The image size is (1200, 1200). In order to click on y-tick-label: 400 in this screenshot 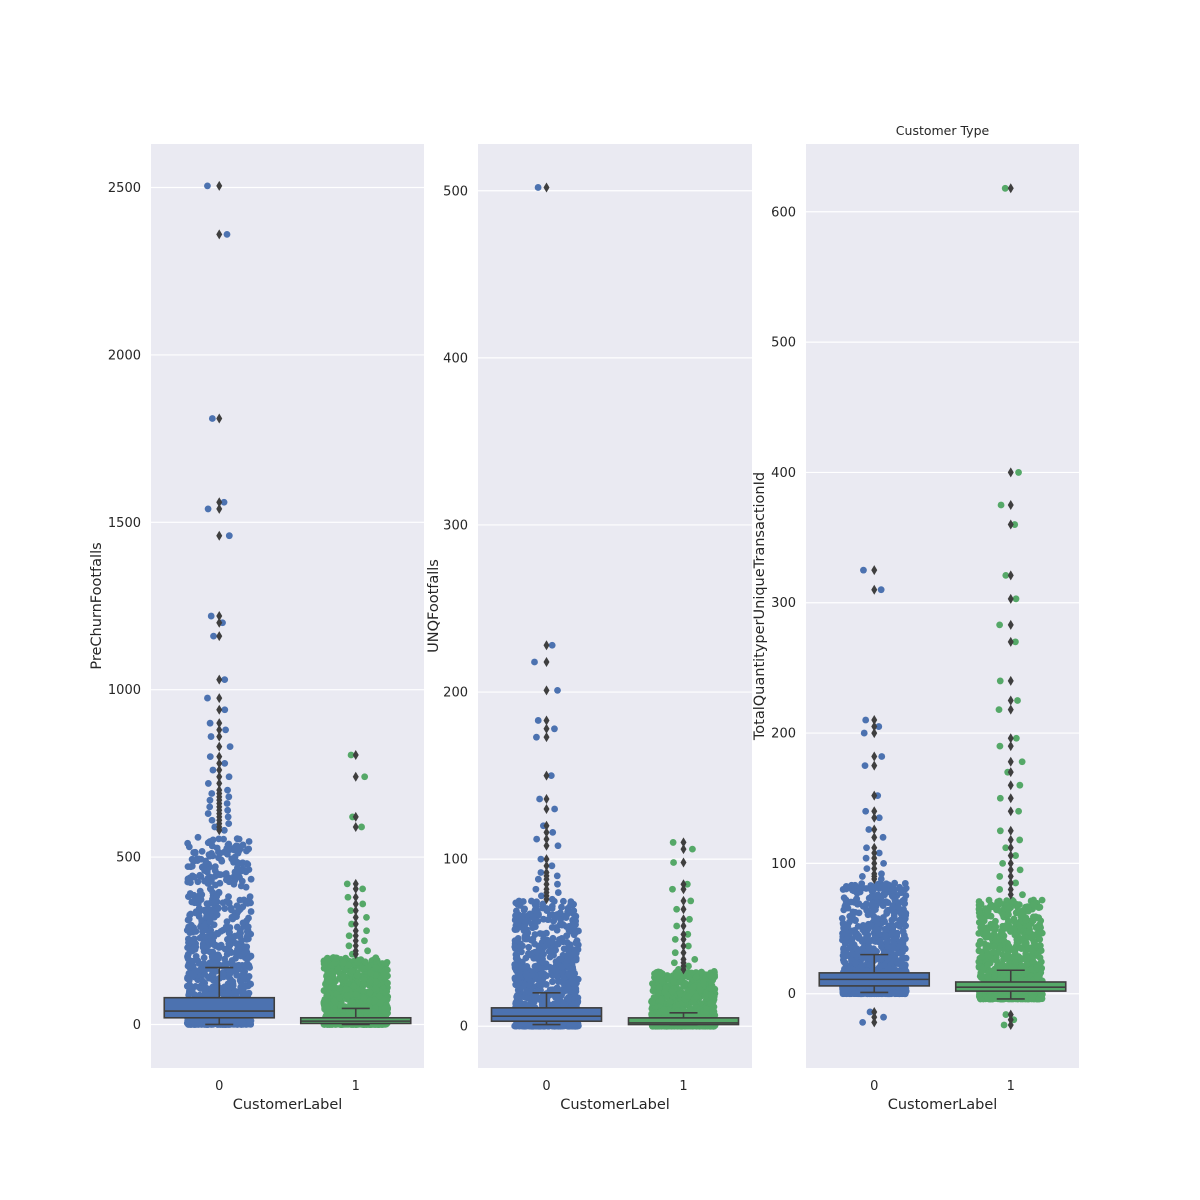, I will do `click(455, 358)`.